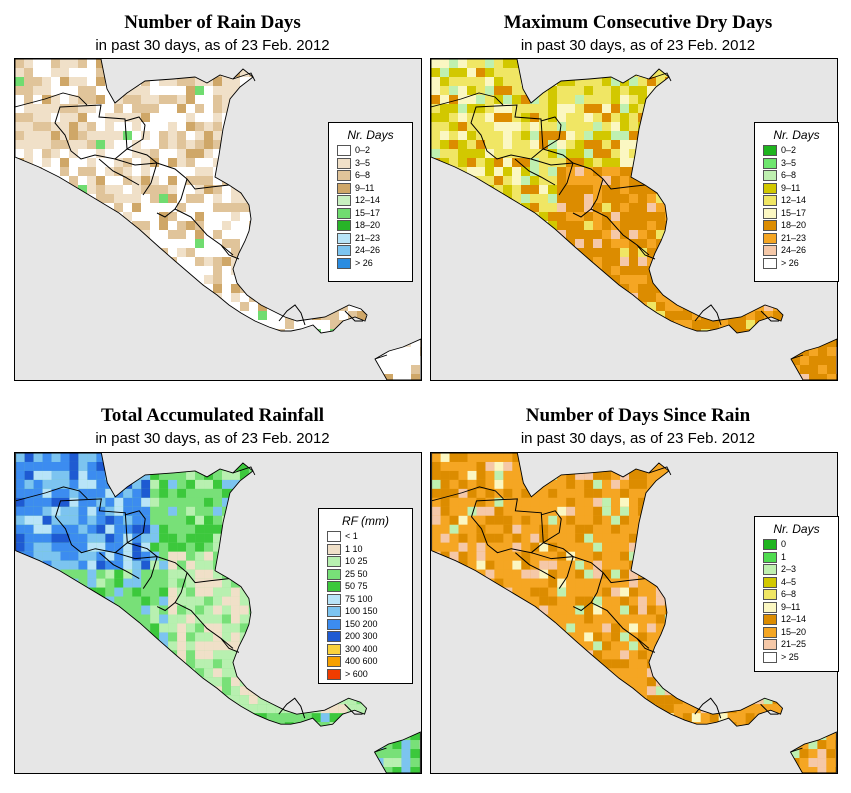  What do you see at coordinates (365, 521) in the screenshot?
I see `legend-title: RF (mm)` at bounding box center [365, 521].